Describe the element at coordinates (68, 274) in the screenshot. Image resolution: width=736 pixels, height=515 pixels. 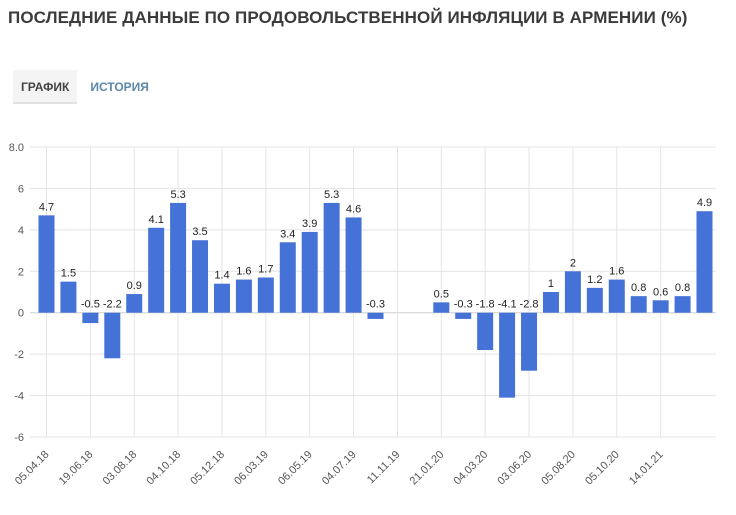
I see `bar-value-label: 1.5` at that location.